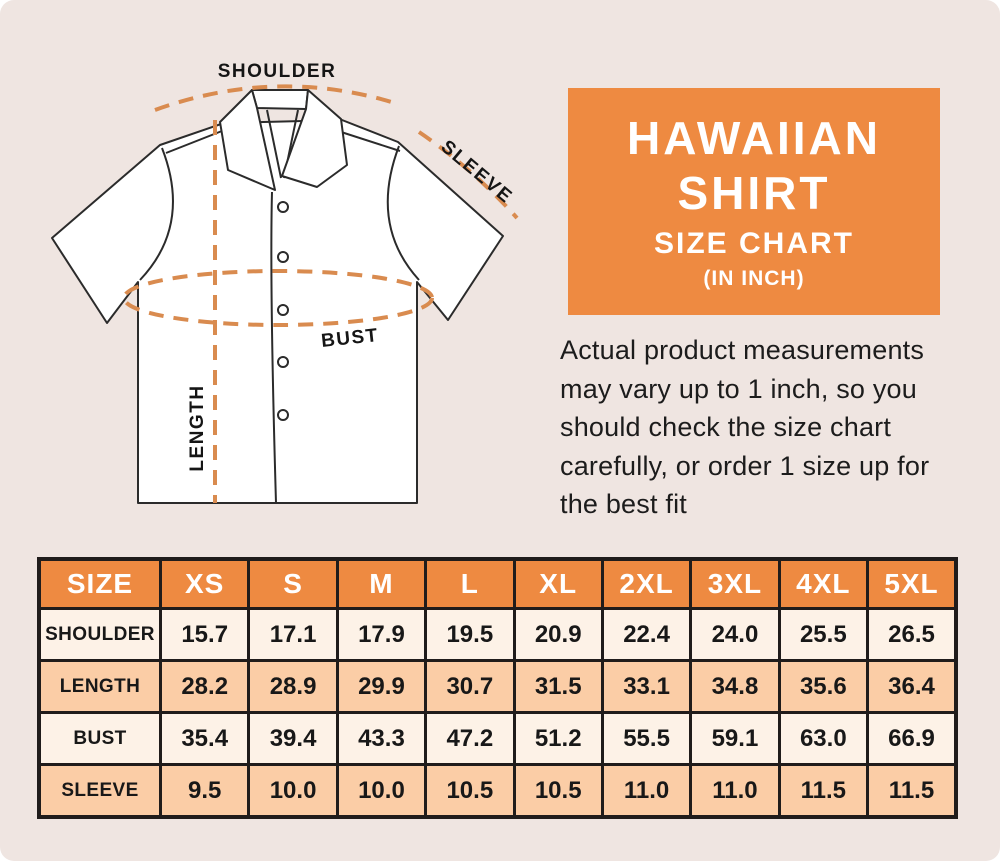  I want to click on cell-value: 26.5, so click(912, 634).